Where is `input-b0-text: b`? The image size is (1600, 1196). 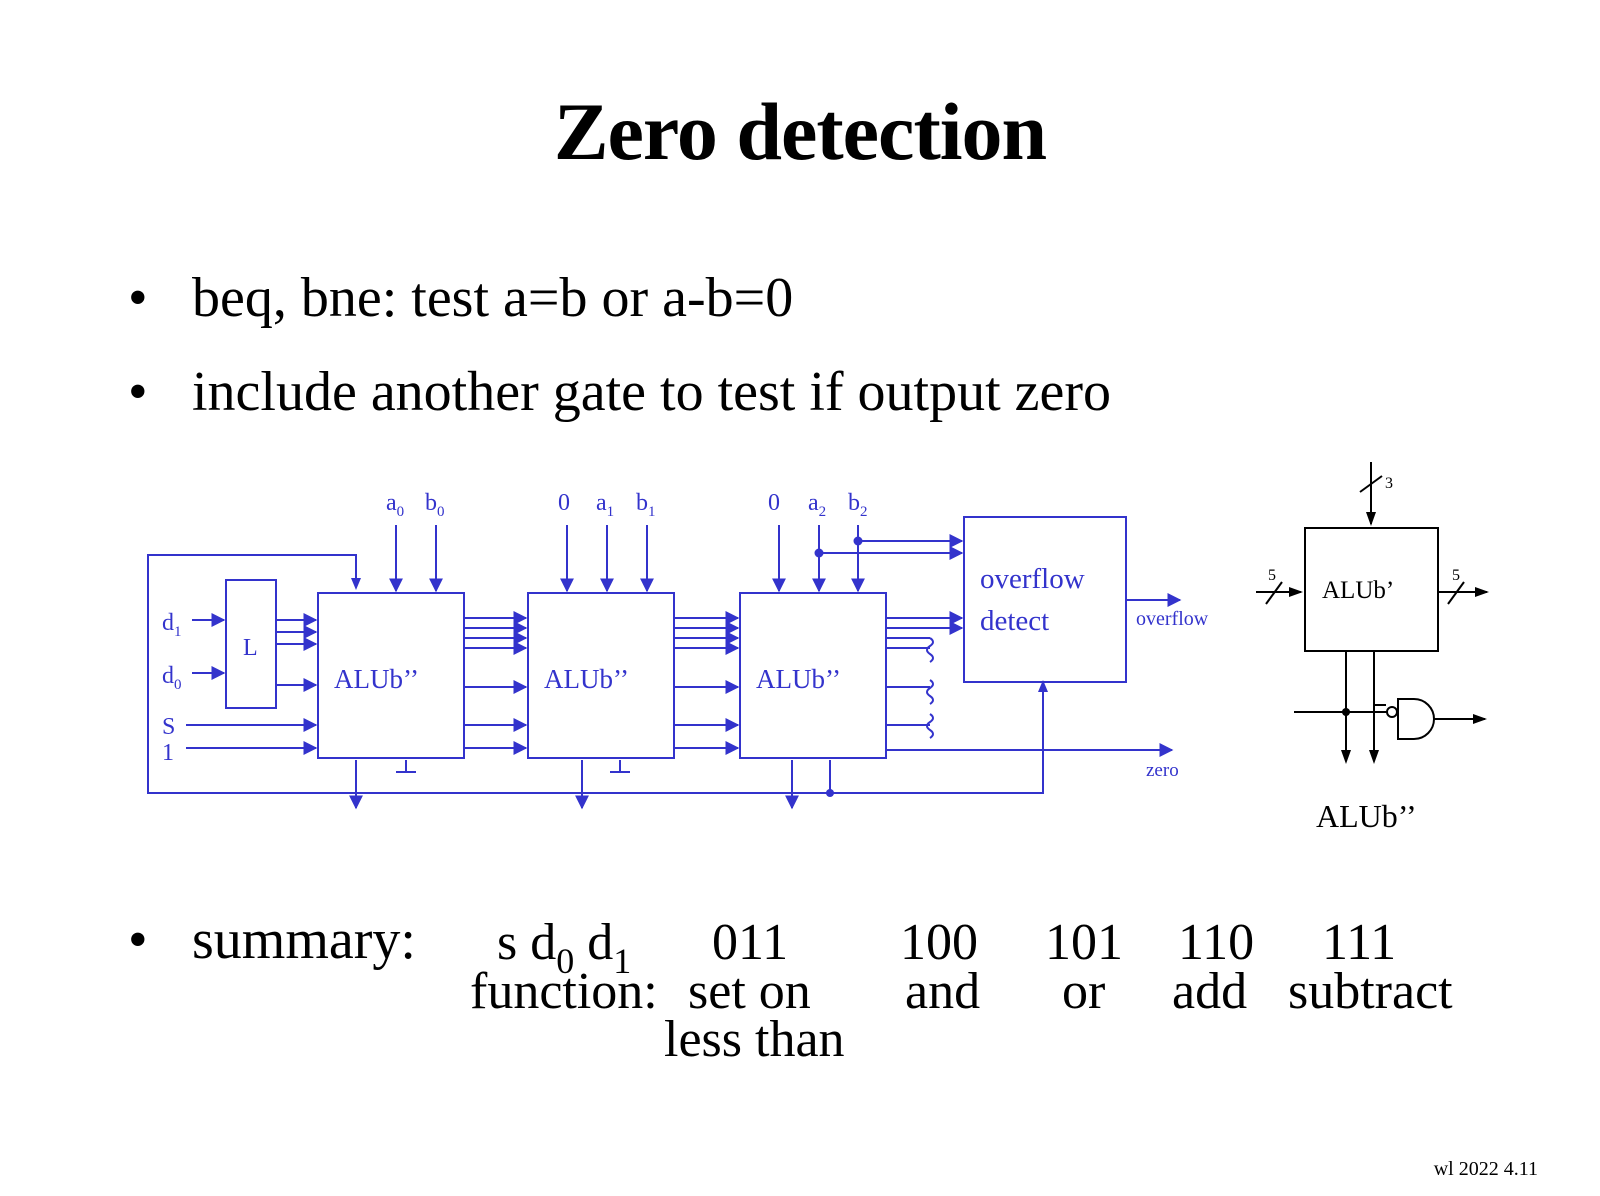
input-b0-text: b is located at coordinates (431, 503).